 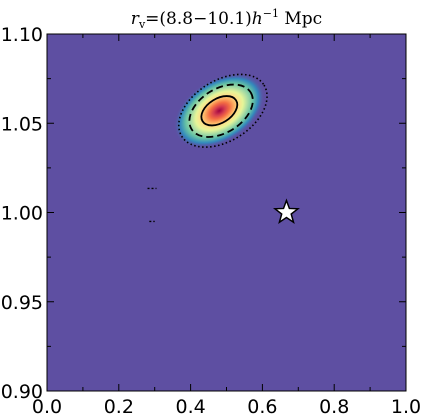 I want to click on contour-outer, so click(x=222, y=110).